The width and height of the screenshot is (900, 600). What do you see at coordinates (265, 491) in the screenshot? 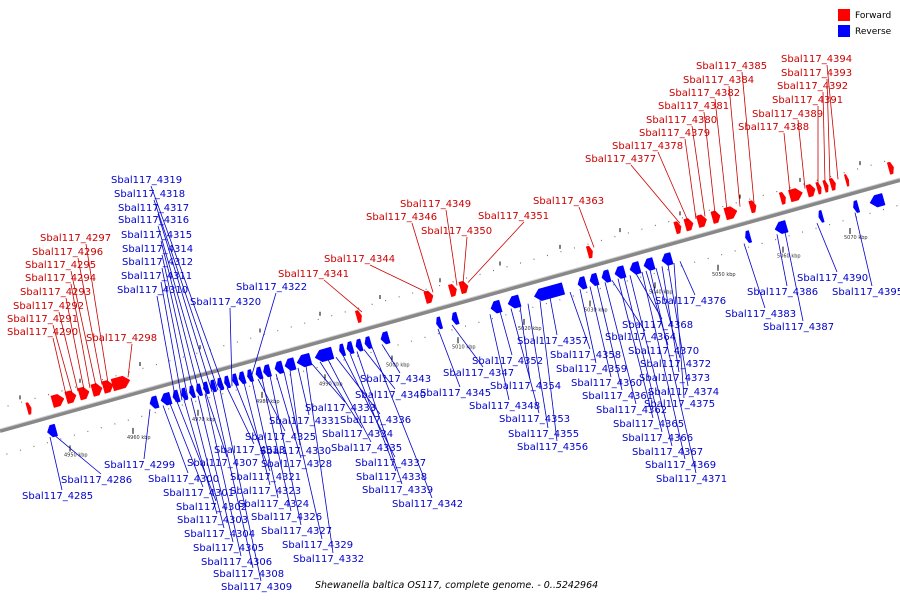
I see `reverse-gene-label: Sbal117_4323` at bounding box center [265, 491].